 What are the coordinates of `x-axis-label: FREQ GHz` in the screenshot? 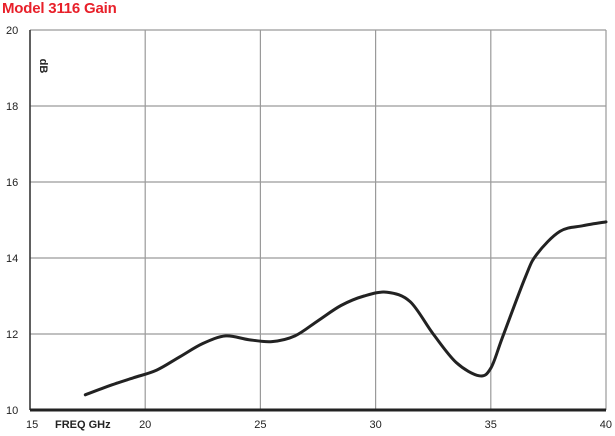 It's located at (83, 425).